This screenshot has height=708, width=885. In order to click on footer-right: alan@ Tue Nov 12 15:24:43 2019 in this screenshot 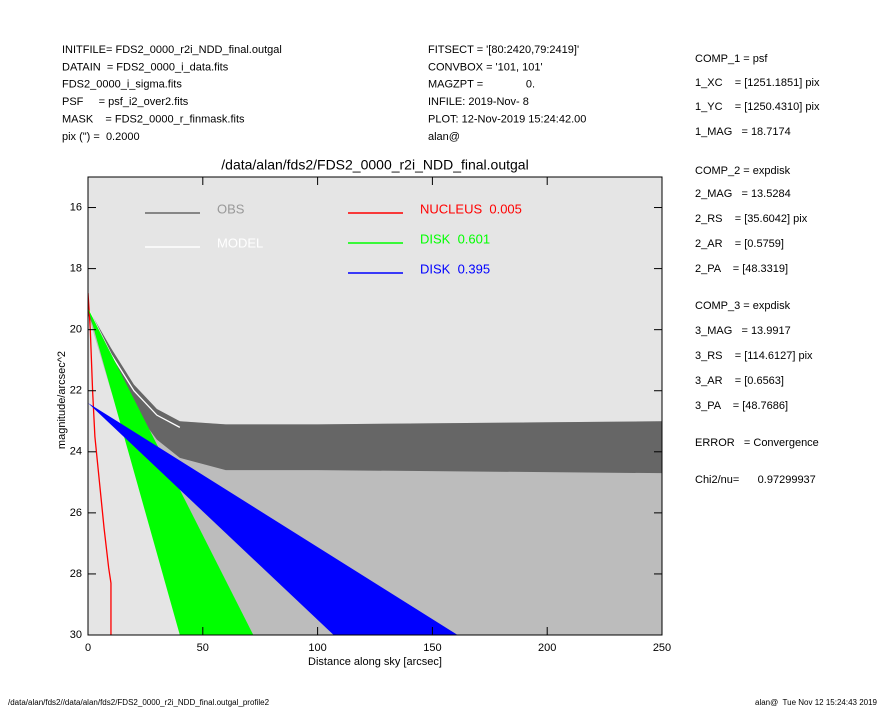, I will do `click(816, 702)`.